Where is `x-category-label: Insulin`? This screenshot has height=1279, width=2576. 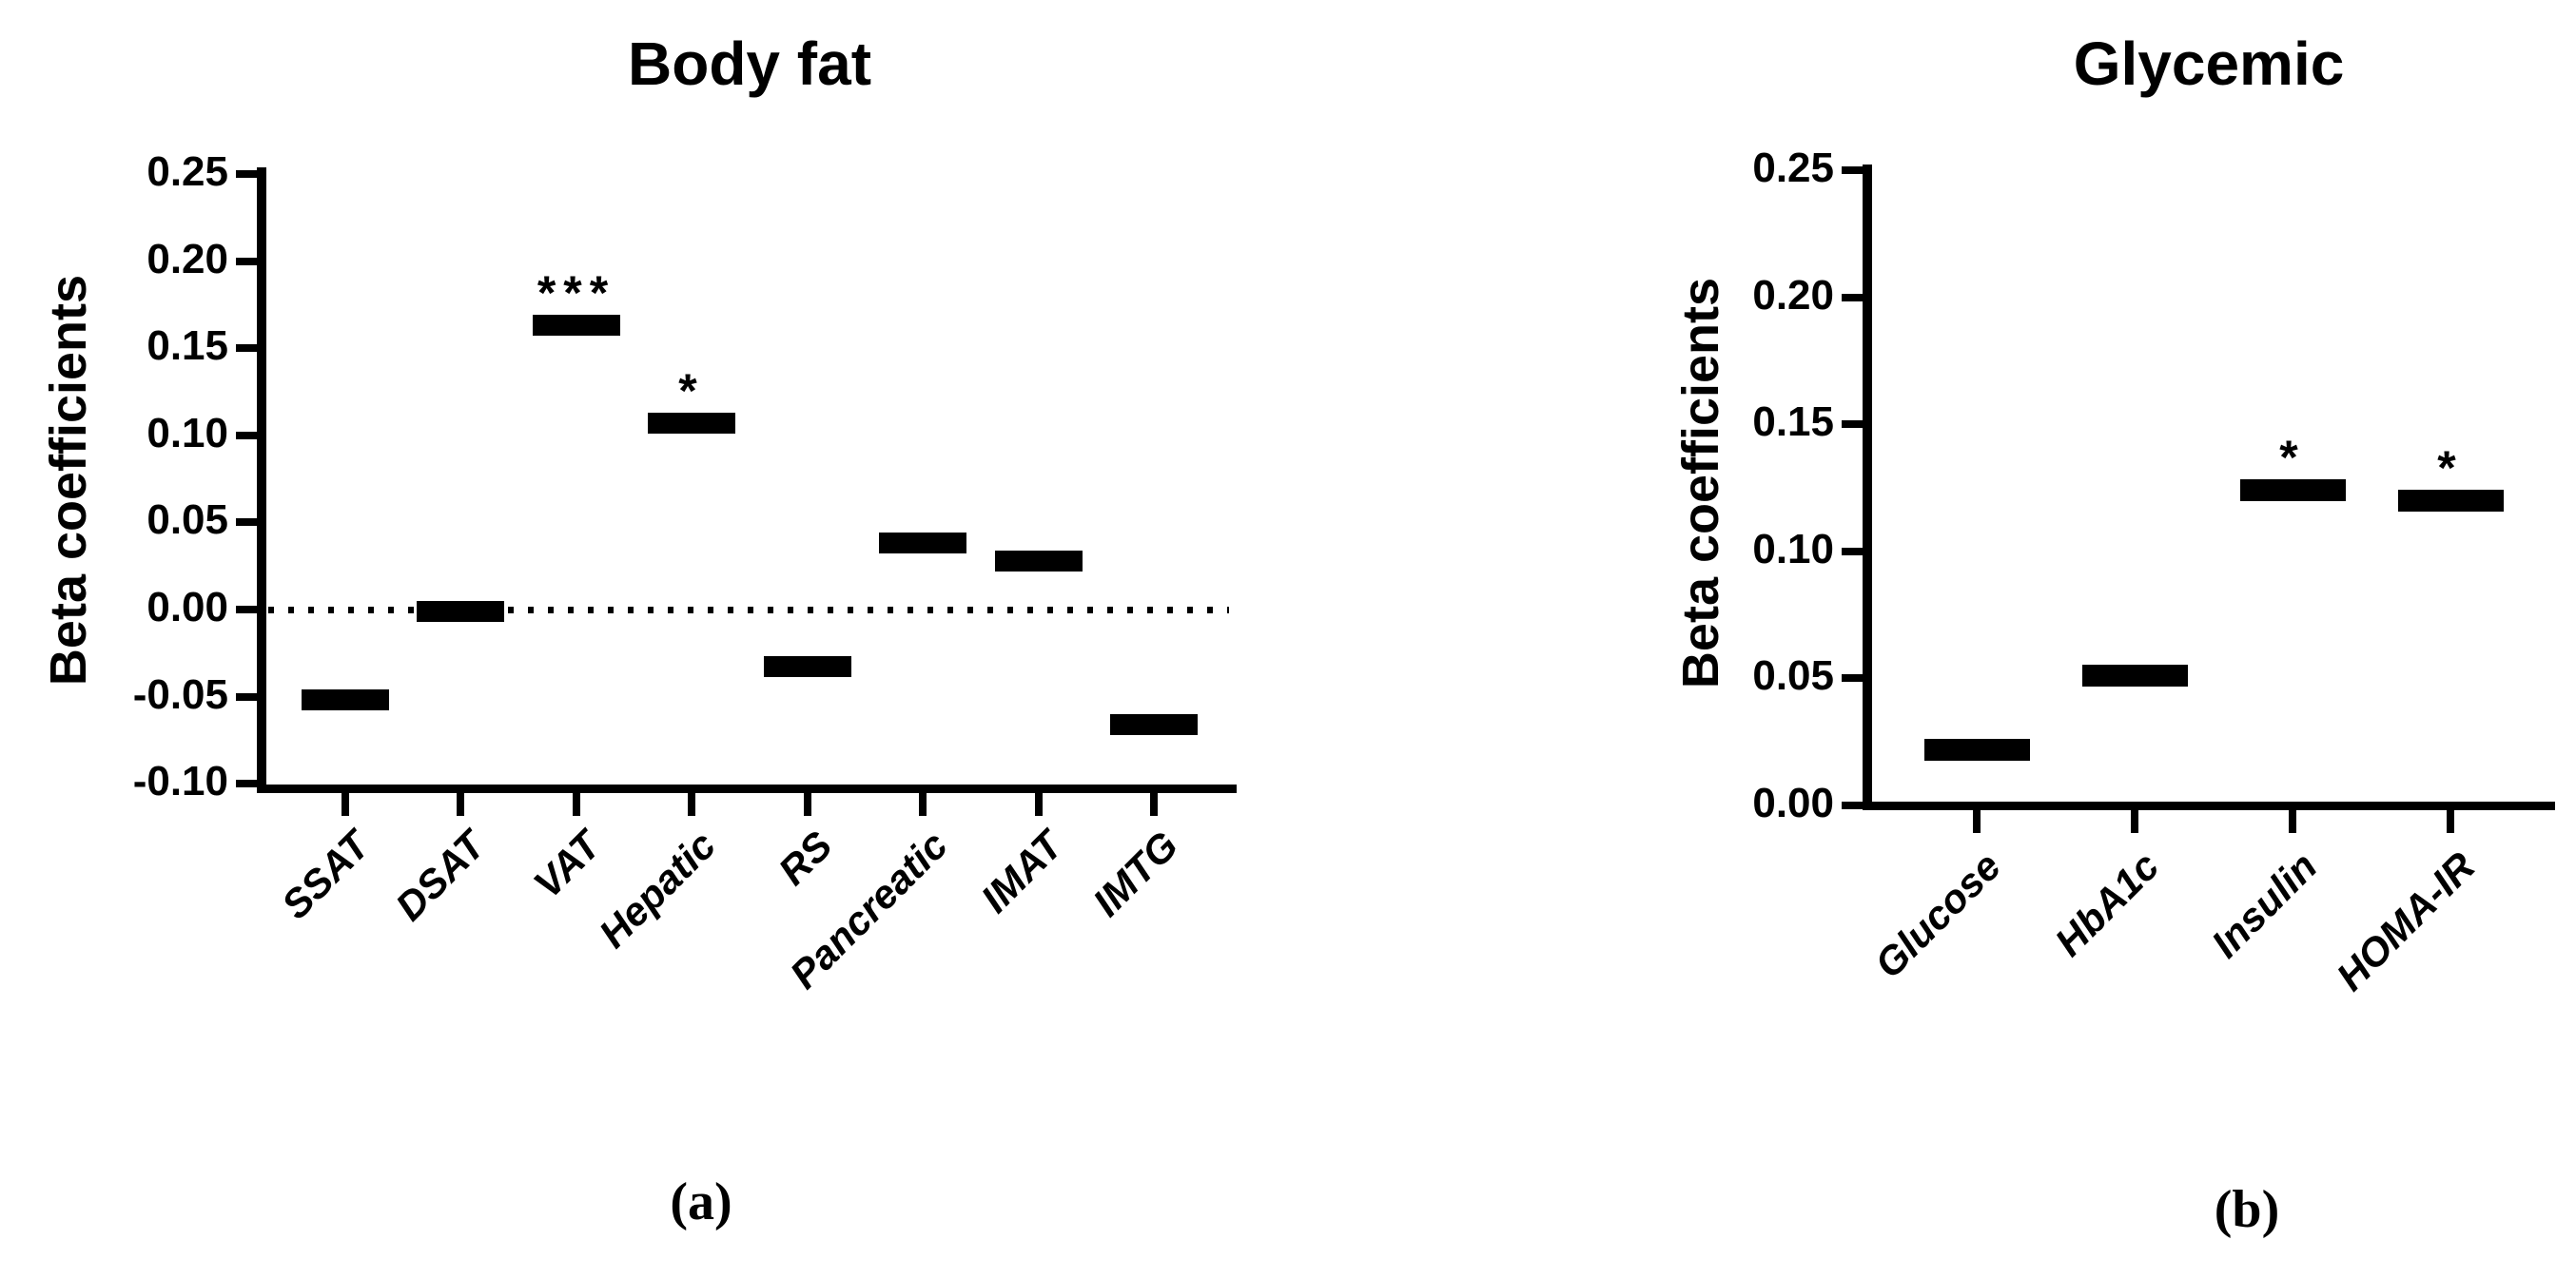
x-category-label: Insulin is located at coordinates (2264, 904).